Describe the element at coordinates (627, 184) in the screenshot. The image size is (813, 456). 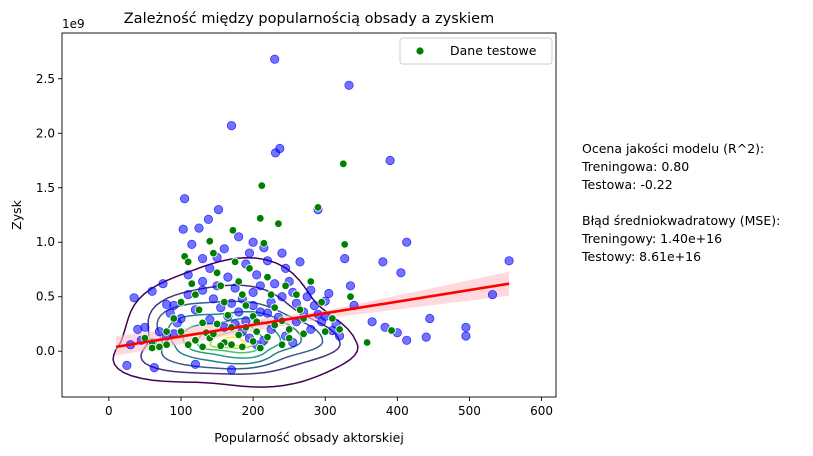
I see `r2-test: Testowa: -0.22` at that location.